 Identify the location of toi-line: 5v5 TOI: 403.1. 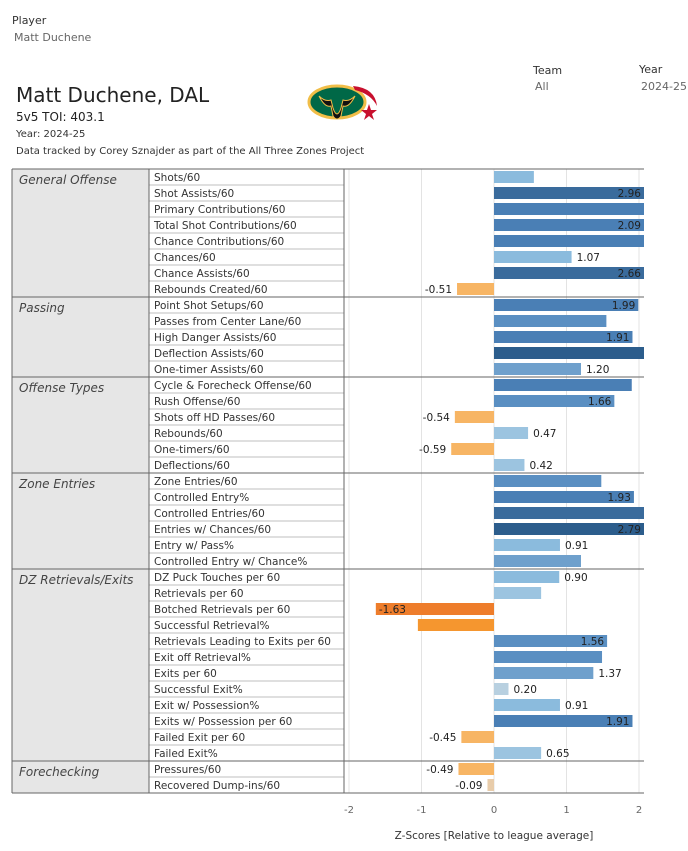
(60, 117).